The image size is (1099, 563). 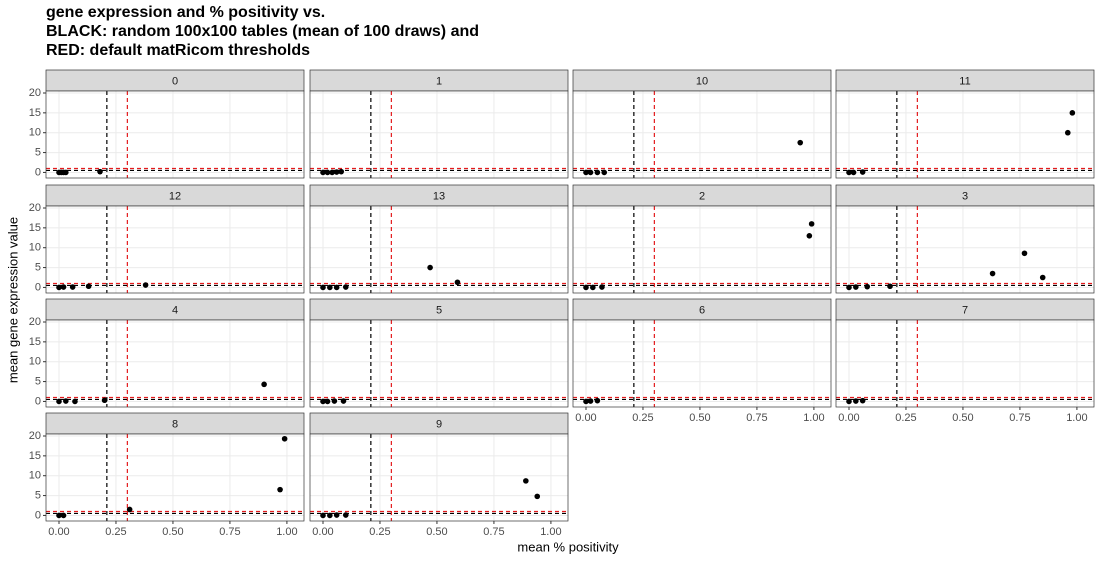 I want to click on strip-label: 6, so click(x=702, y=310).